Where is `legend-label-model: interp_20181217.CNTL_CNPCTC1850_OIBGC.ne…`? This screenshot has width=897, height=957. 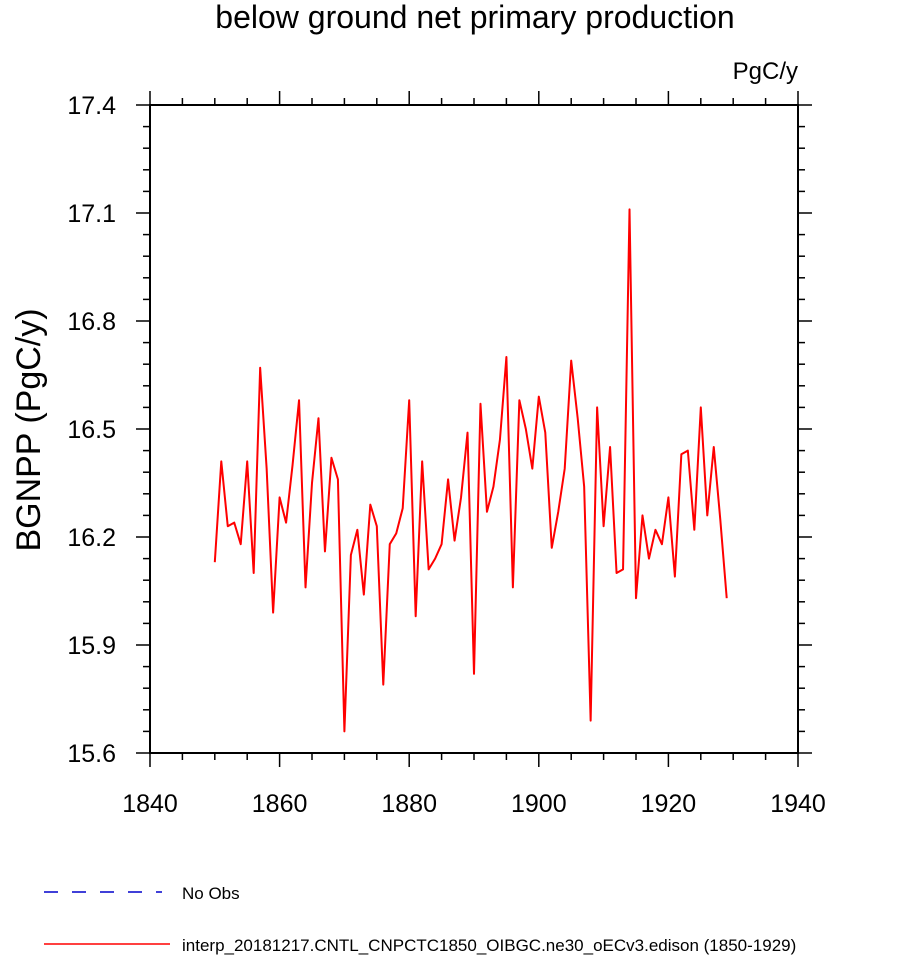
legend-label-model: interp_20181217.CNTL_CNPCTC1850_OIBGC.ne… is located at coordinates (489, 945).